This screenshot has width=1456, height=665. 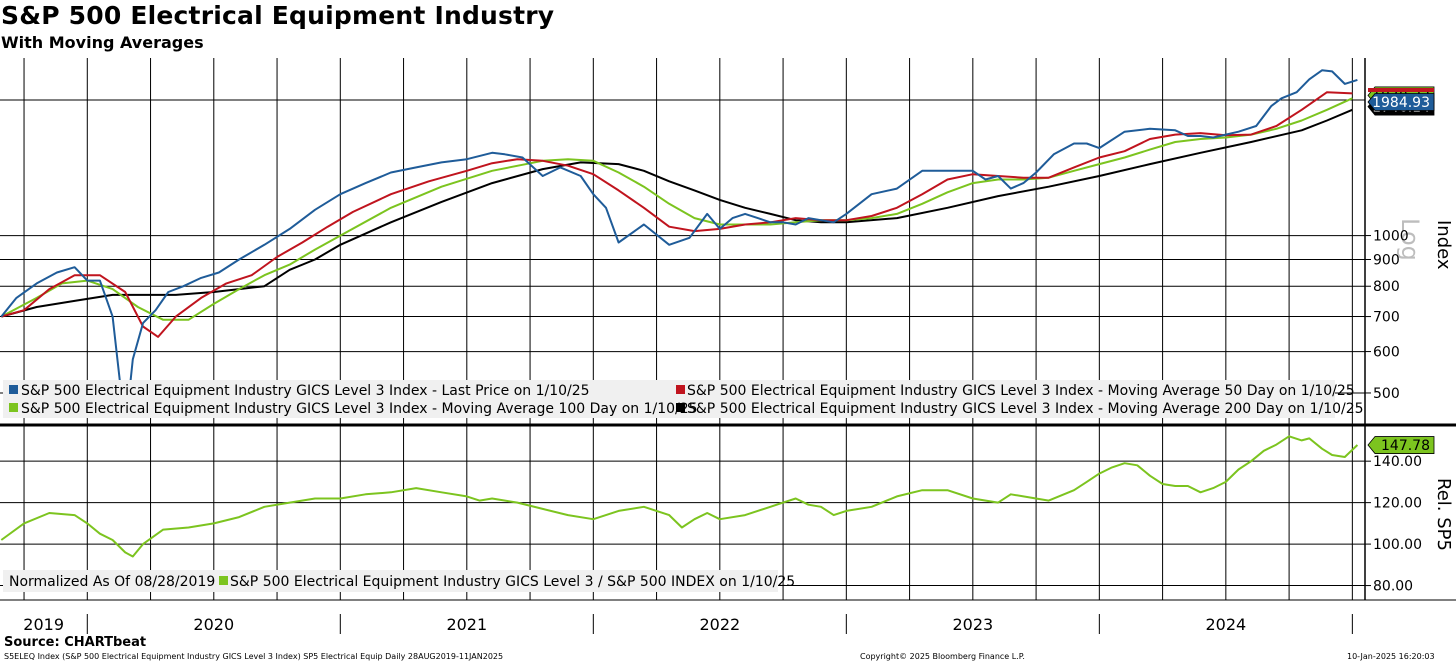 I want to click on x-axis-labels: 2019 2020 2021 2022 2023 2024, so click(x=688, y=624).